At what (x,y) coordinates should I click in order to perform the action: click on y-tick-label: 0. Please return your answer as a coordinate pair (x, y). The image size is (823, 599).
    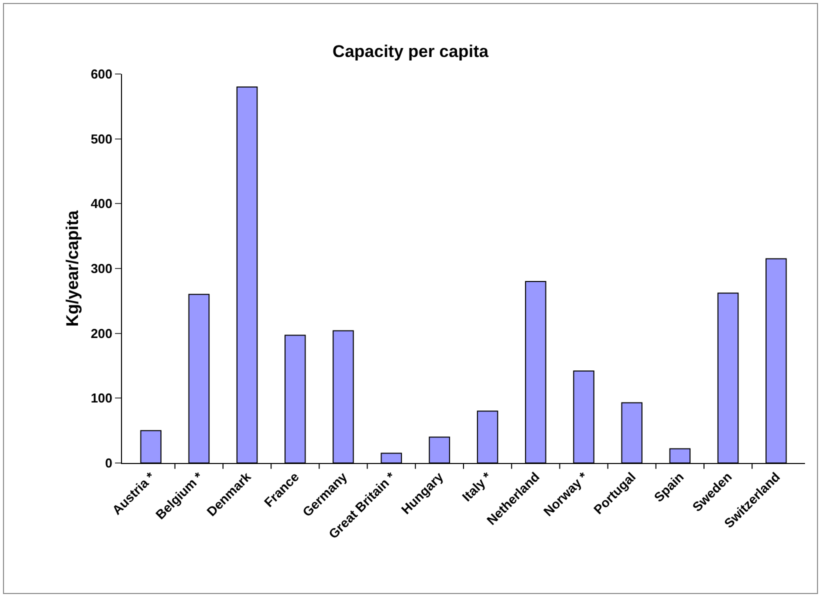
    Looking at the image, I should click on (108, 463).